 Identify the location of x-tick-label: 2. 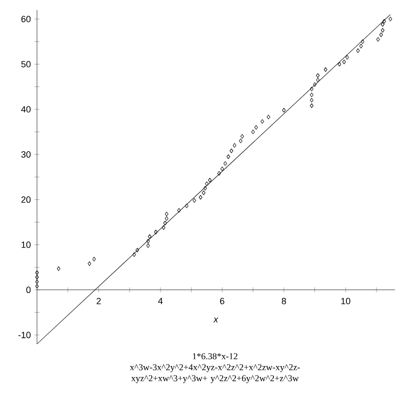
(98, 301).